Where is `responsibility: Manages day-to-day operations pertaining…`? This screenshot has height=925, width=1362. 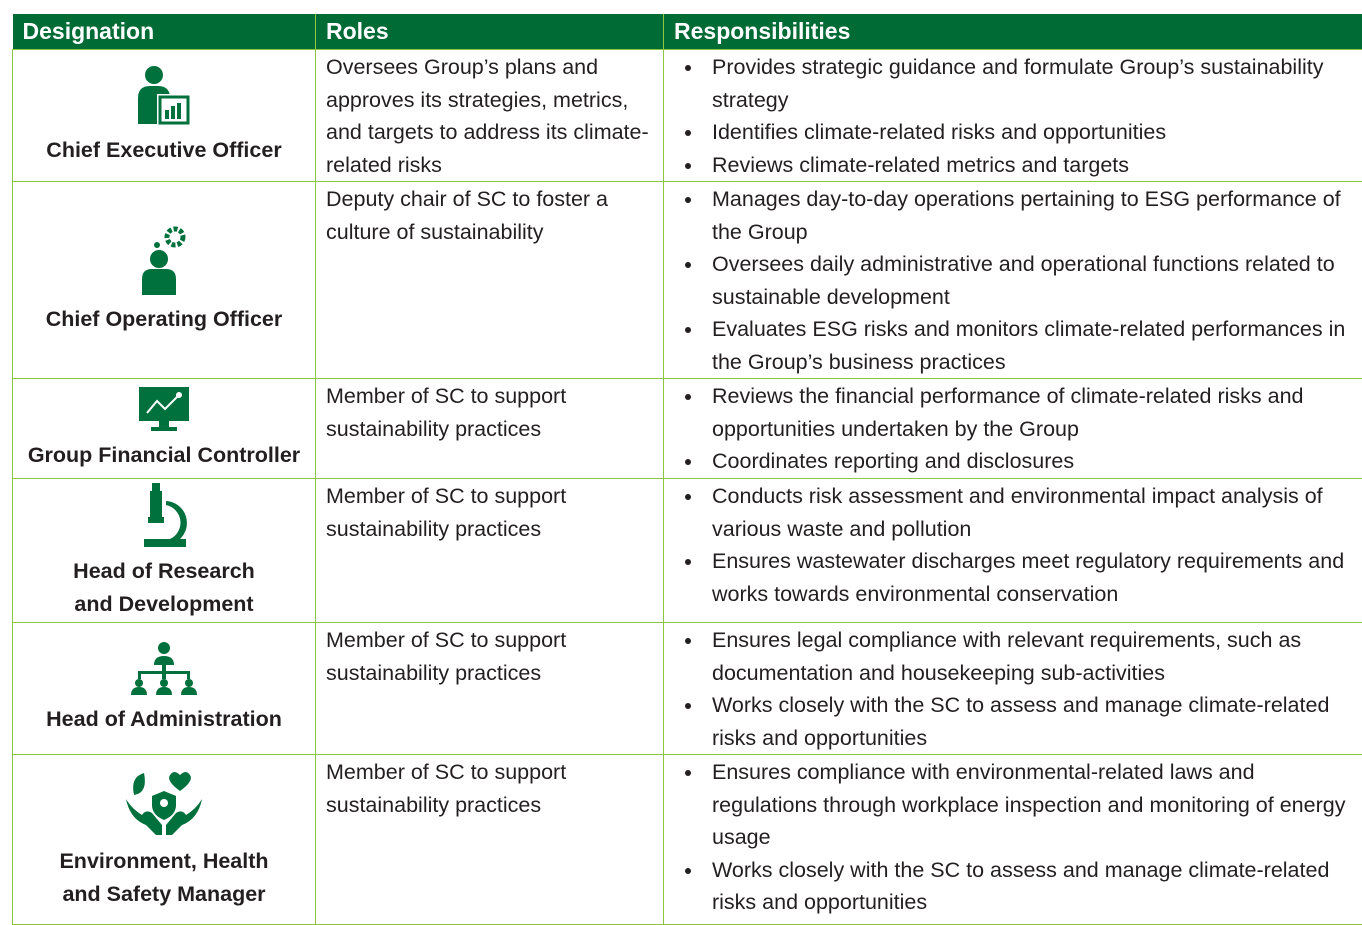
responsibility: Manages day-to-day operations pertaining… is located at coordinates (1029, 215).